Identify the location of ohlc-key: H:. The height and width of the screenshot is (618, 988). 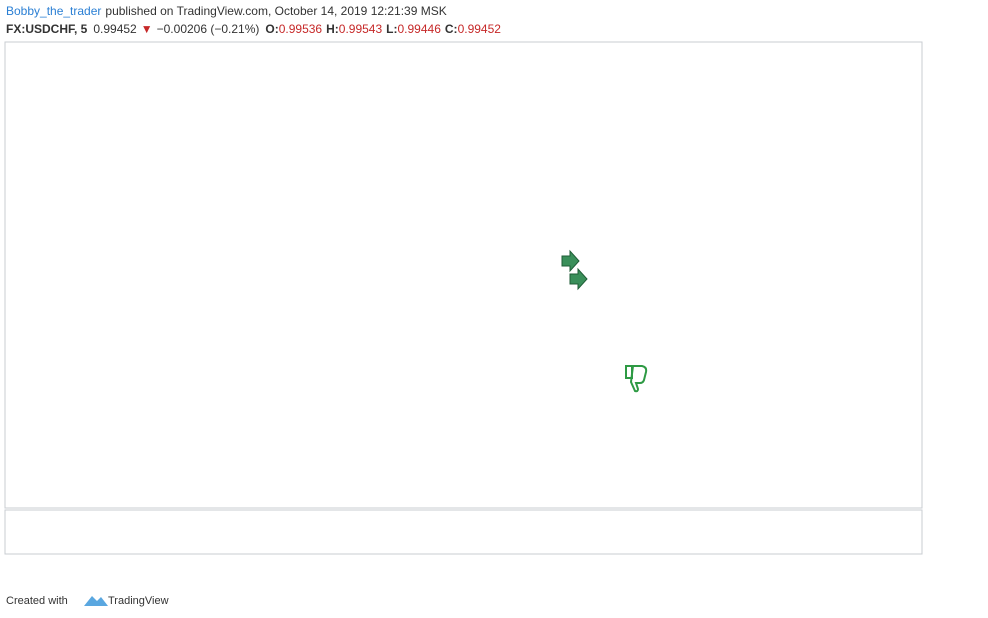
(332, 29).